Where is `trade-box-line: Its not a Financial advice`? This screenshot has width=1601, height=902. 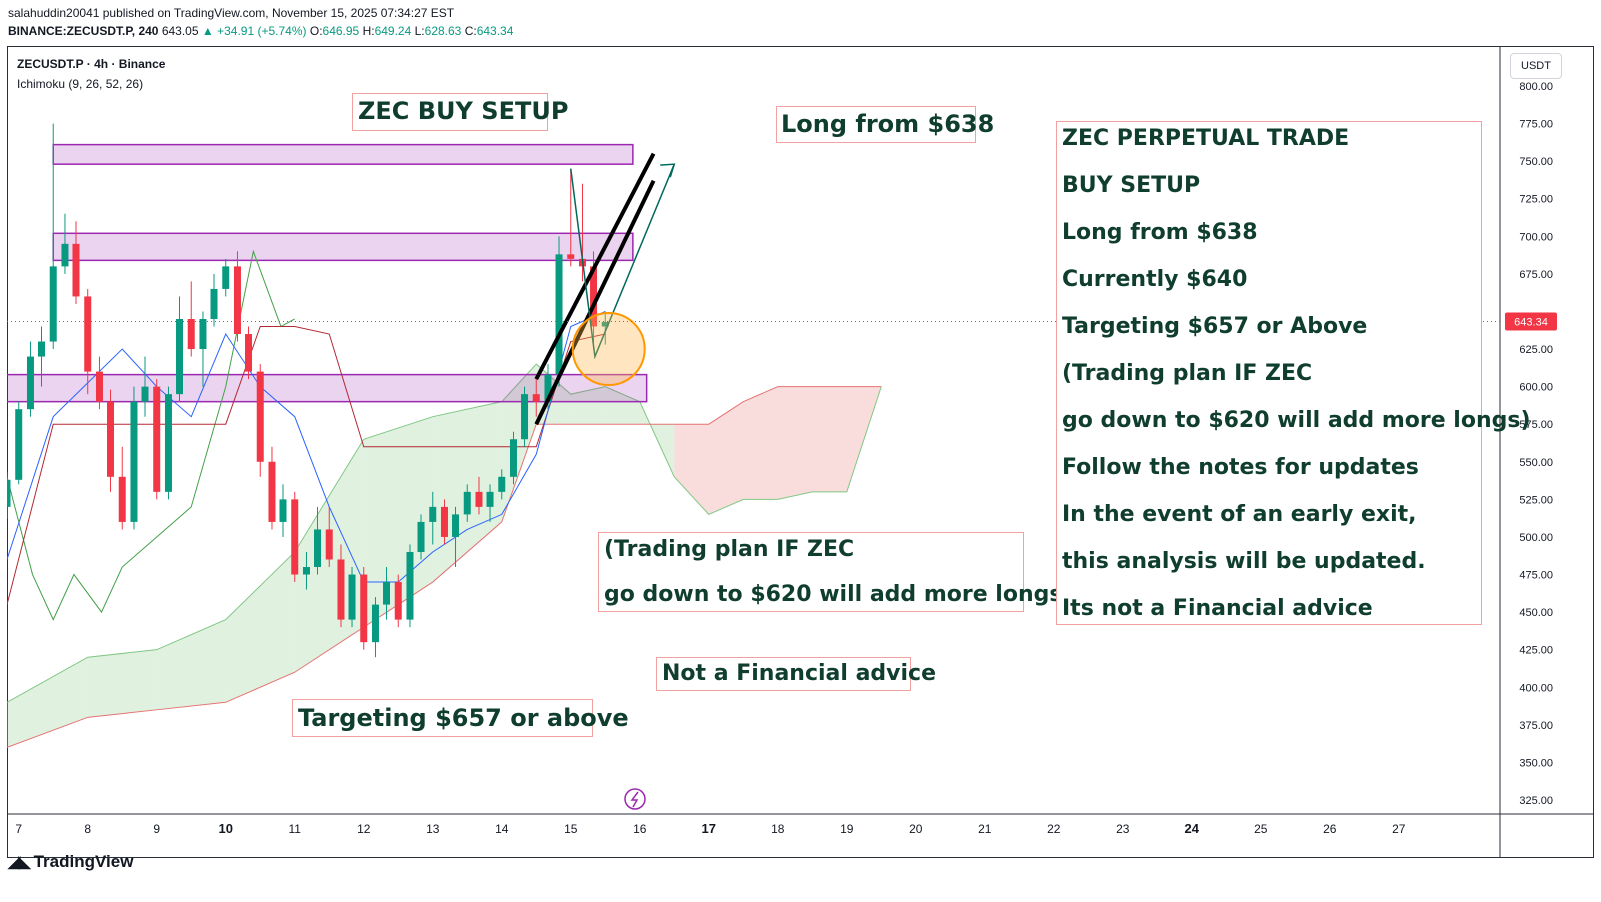
trade-box-line: Its not a Financial advice is located at coordinates (1217, 608).